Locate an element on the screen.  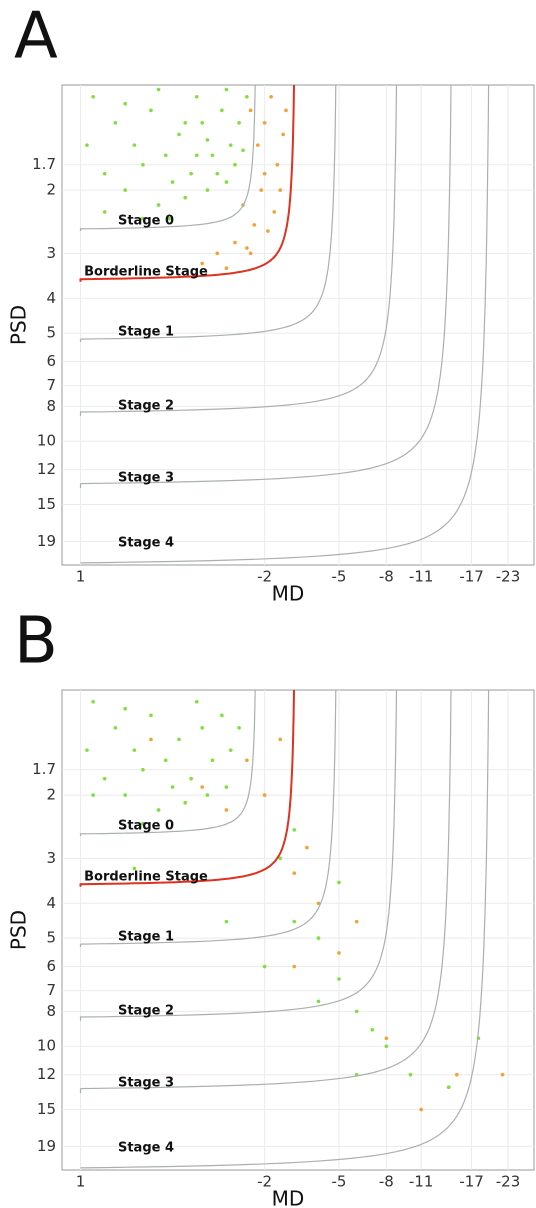
stage-label: Stage 0 is located at coordinates (146, 826).